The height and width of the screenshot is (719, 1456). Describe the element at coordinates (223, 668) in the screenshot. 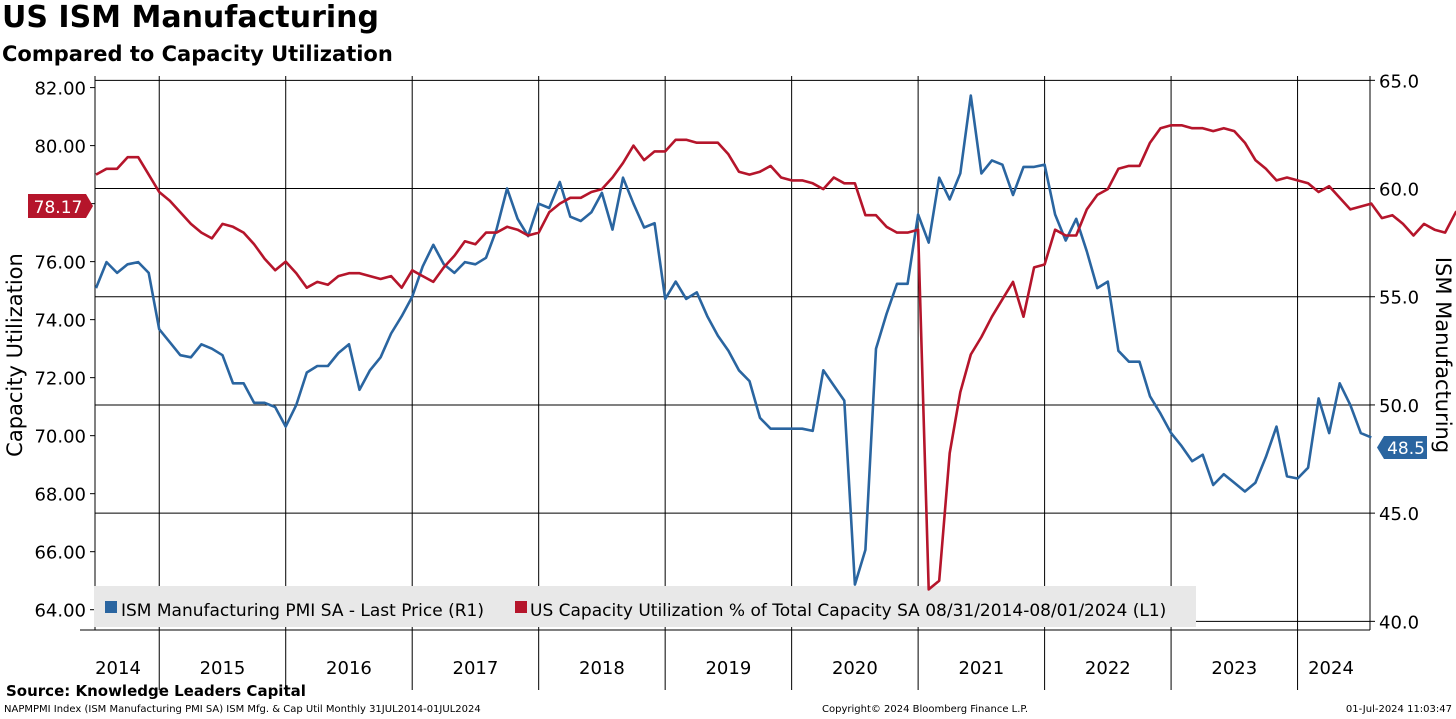

I see `x-tick-label: 2015` at that location.